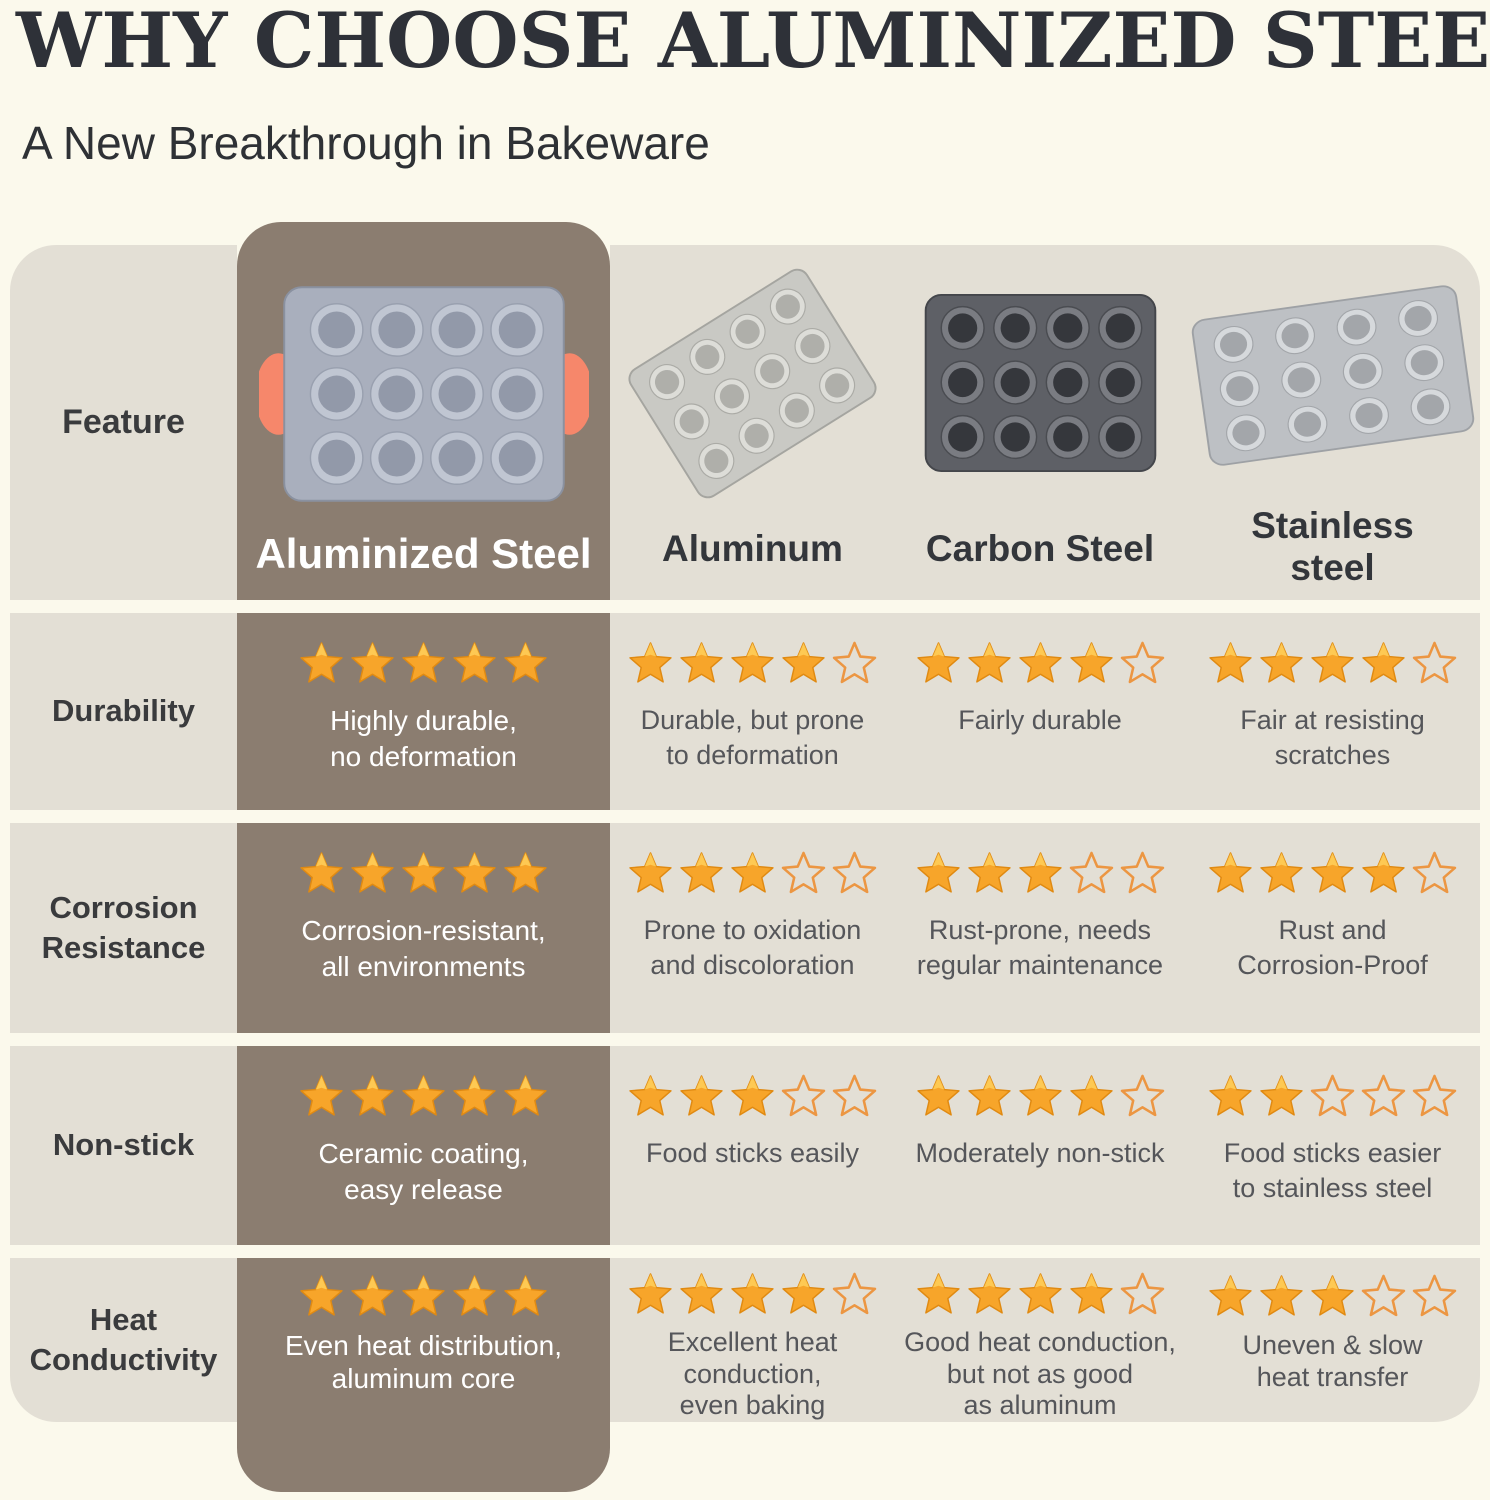  I want to click on cell-nonstick-stainless-steel: Food sticks easier to stainless steel, so click(1332, 1145).